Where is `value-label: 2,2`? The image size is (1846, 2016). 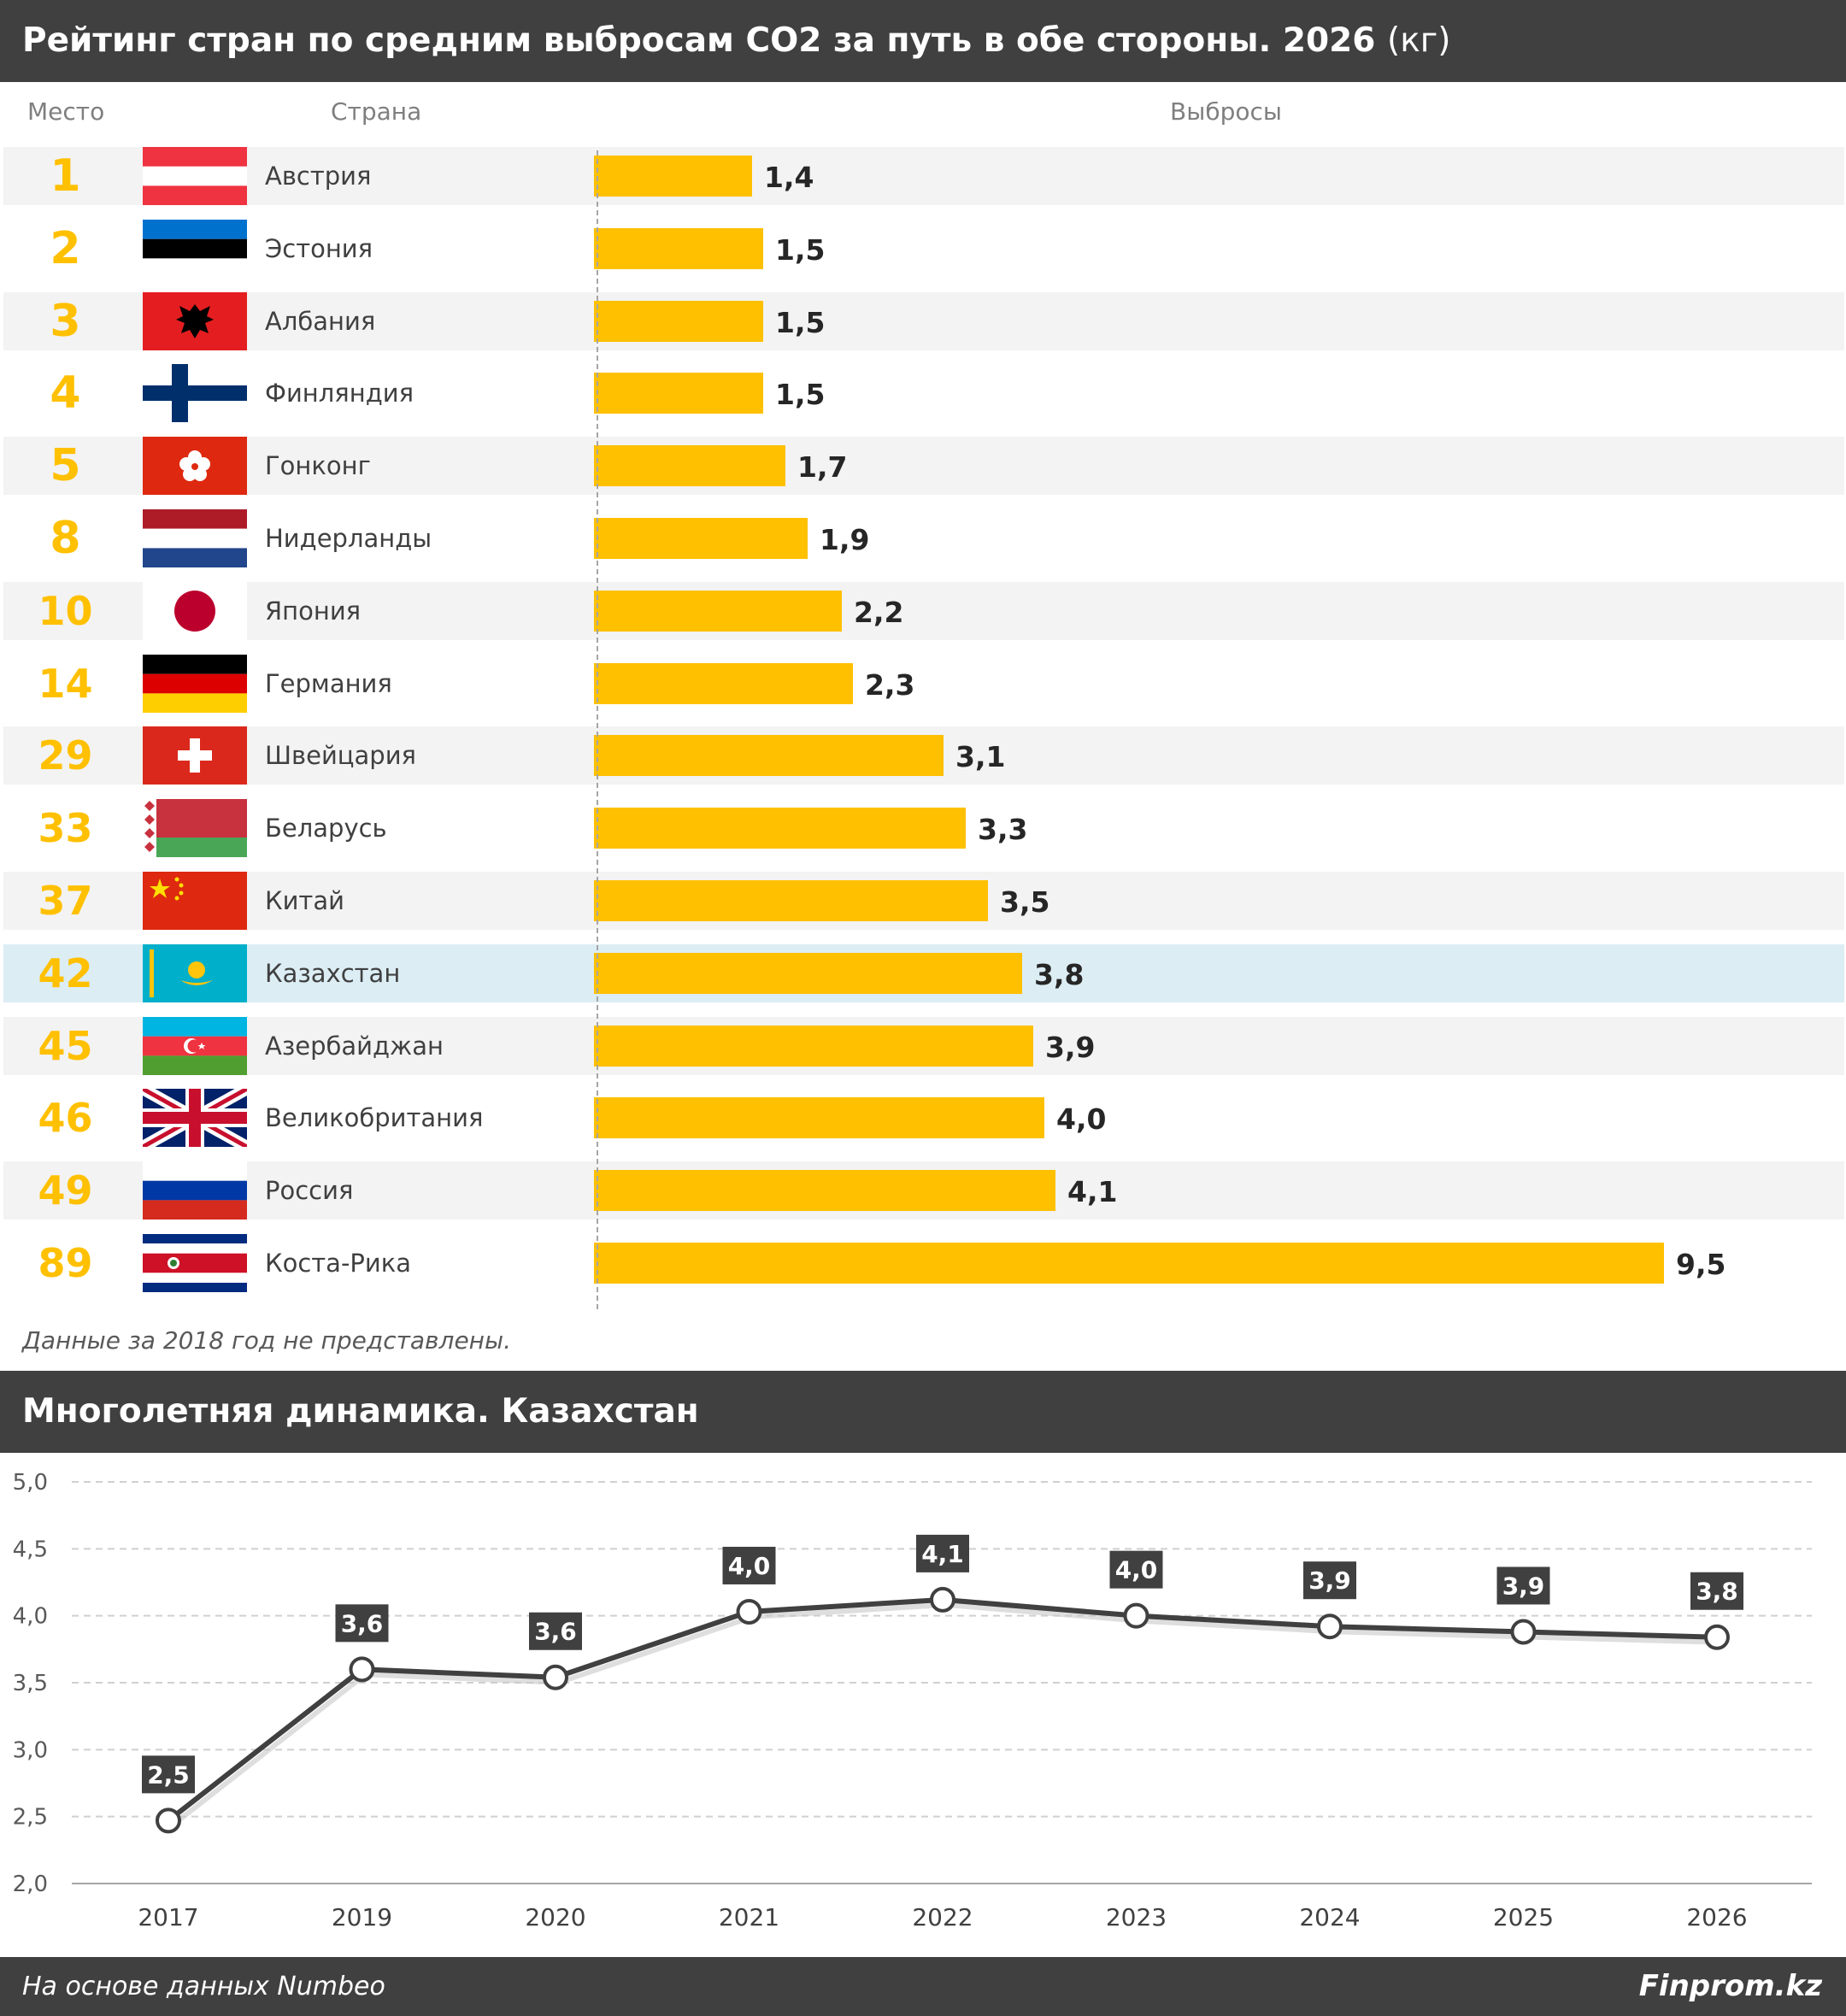
value-label: 2,2 is located at coordinates (879, 612).